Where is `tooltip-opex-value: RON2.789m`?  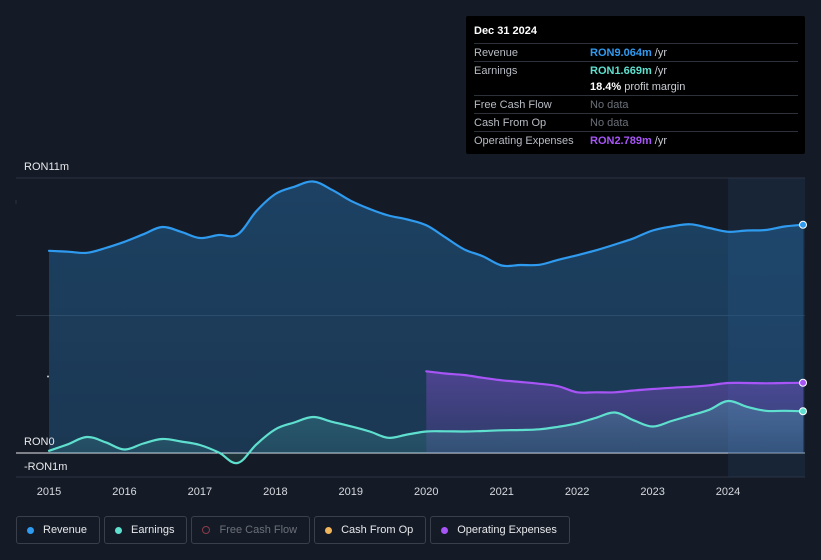 tooltip-opex-value: RON2.789m is located at coordinates (621, 140).